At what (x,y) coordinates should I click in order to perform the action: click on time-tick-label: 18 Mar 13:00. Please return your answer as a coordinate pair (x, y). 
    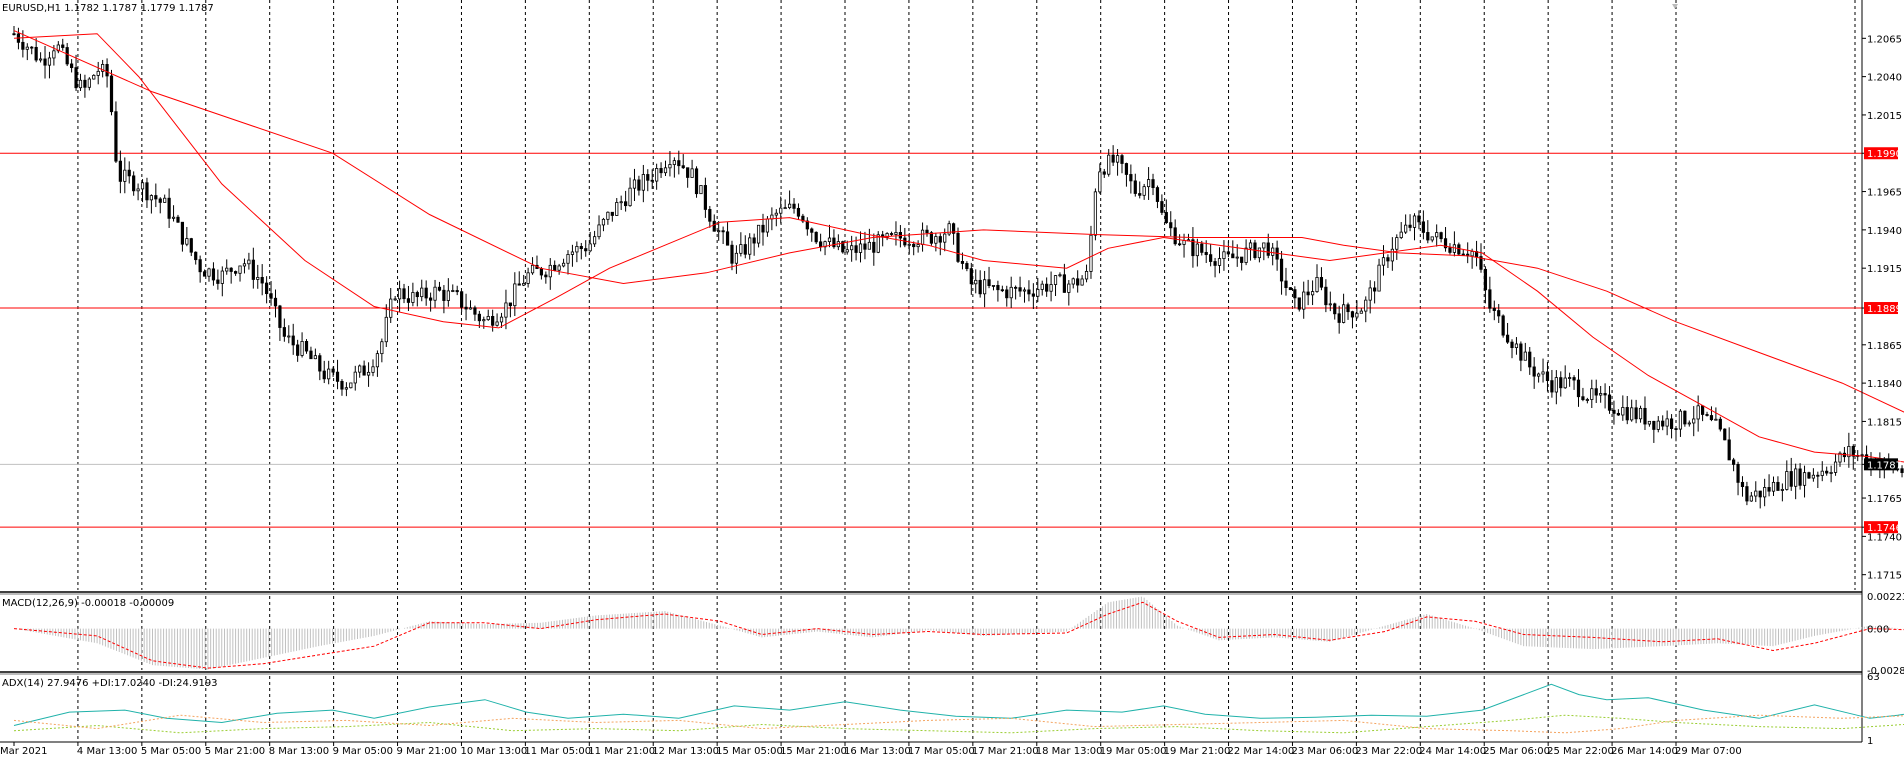
    Looking at the image, I should click on (1069, 751).